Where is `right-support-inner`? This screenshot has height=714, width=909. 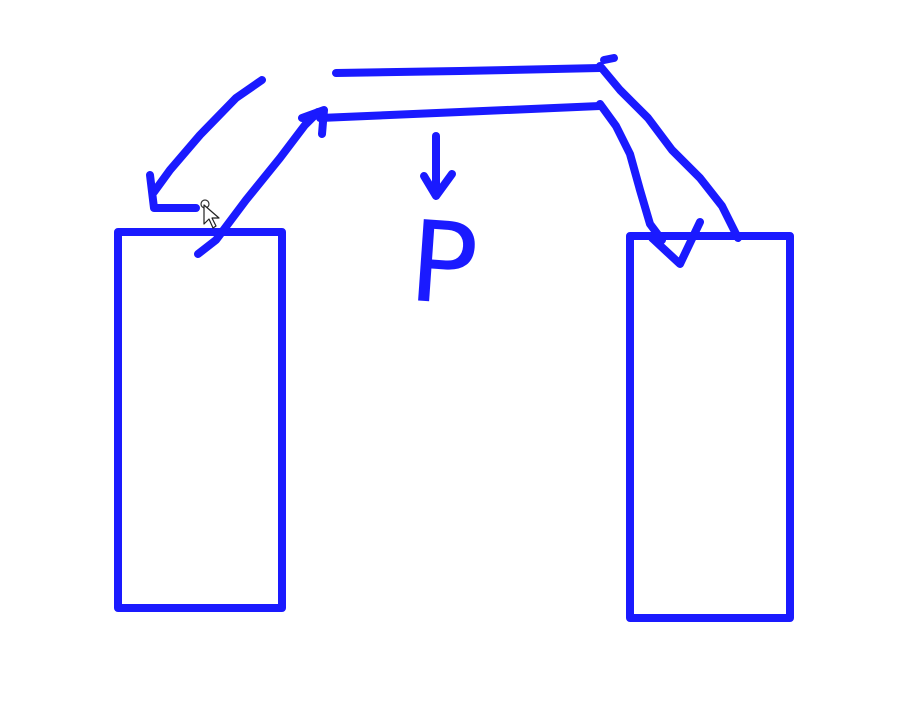
right-support-inner is located at coordinates (631, 172).